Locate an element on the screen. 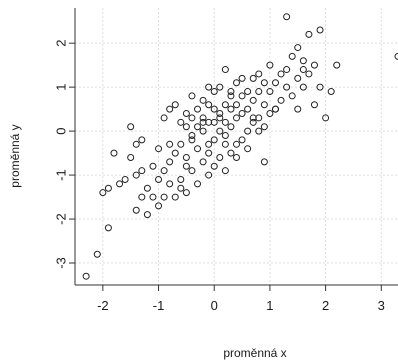  y-tick-label: 0 is located at coordinates (60, 130).